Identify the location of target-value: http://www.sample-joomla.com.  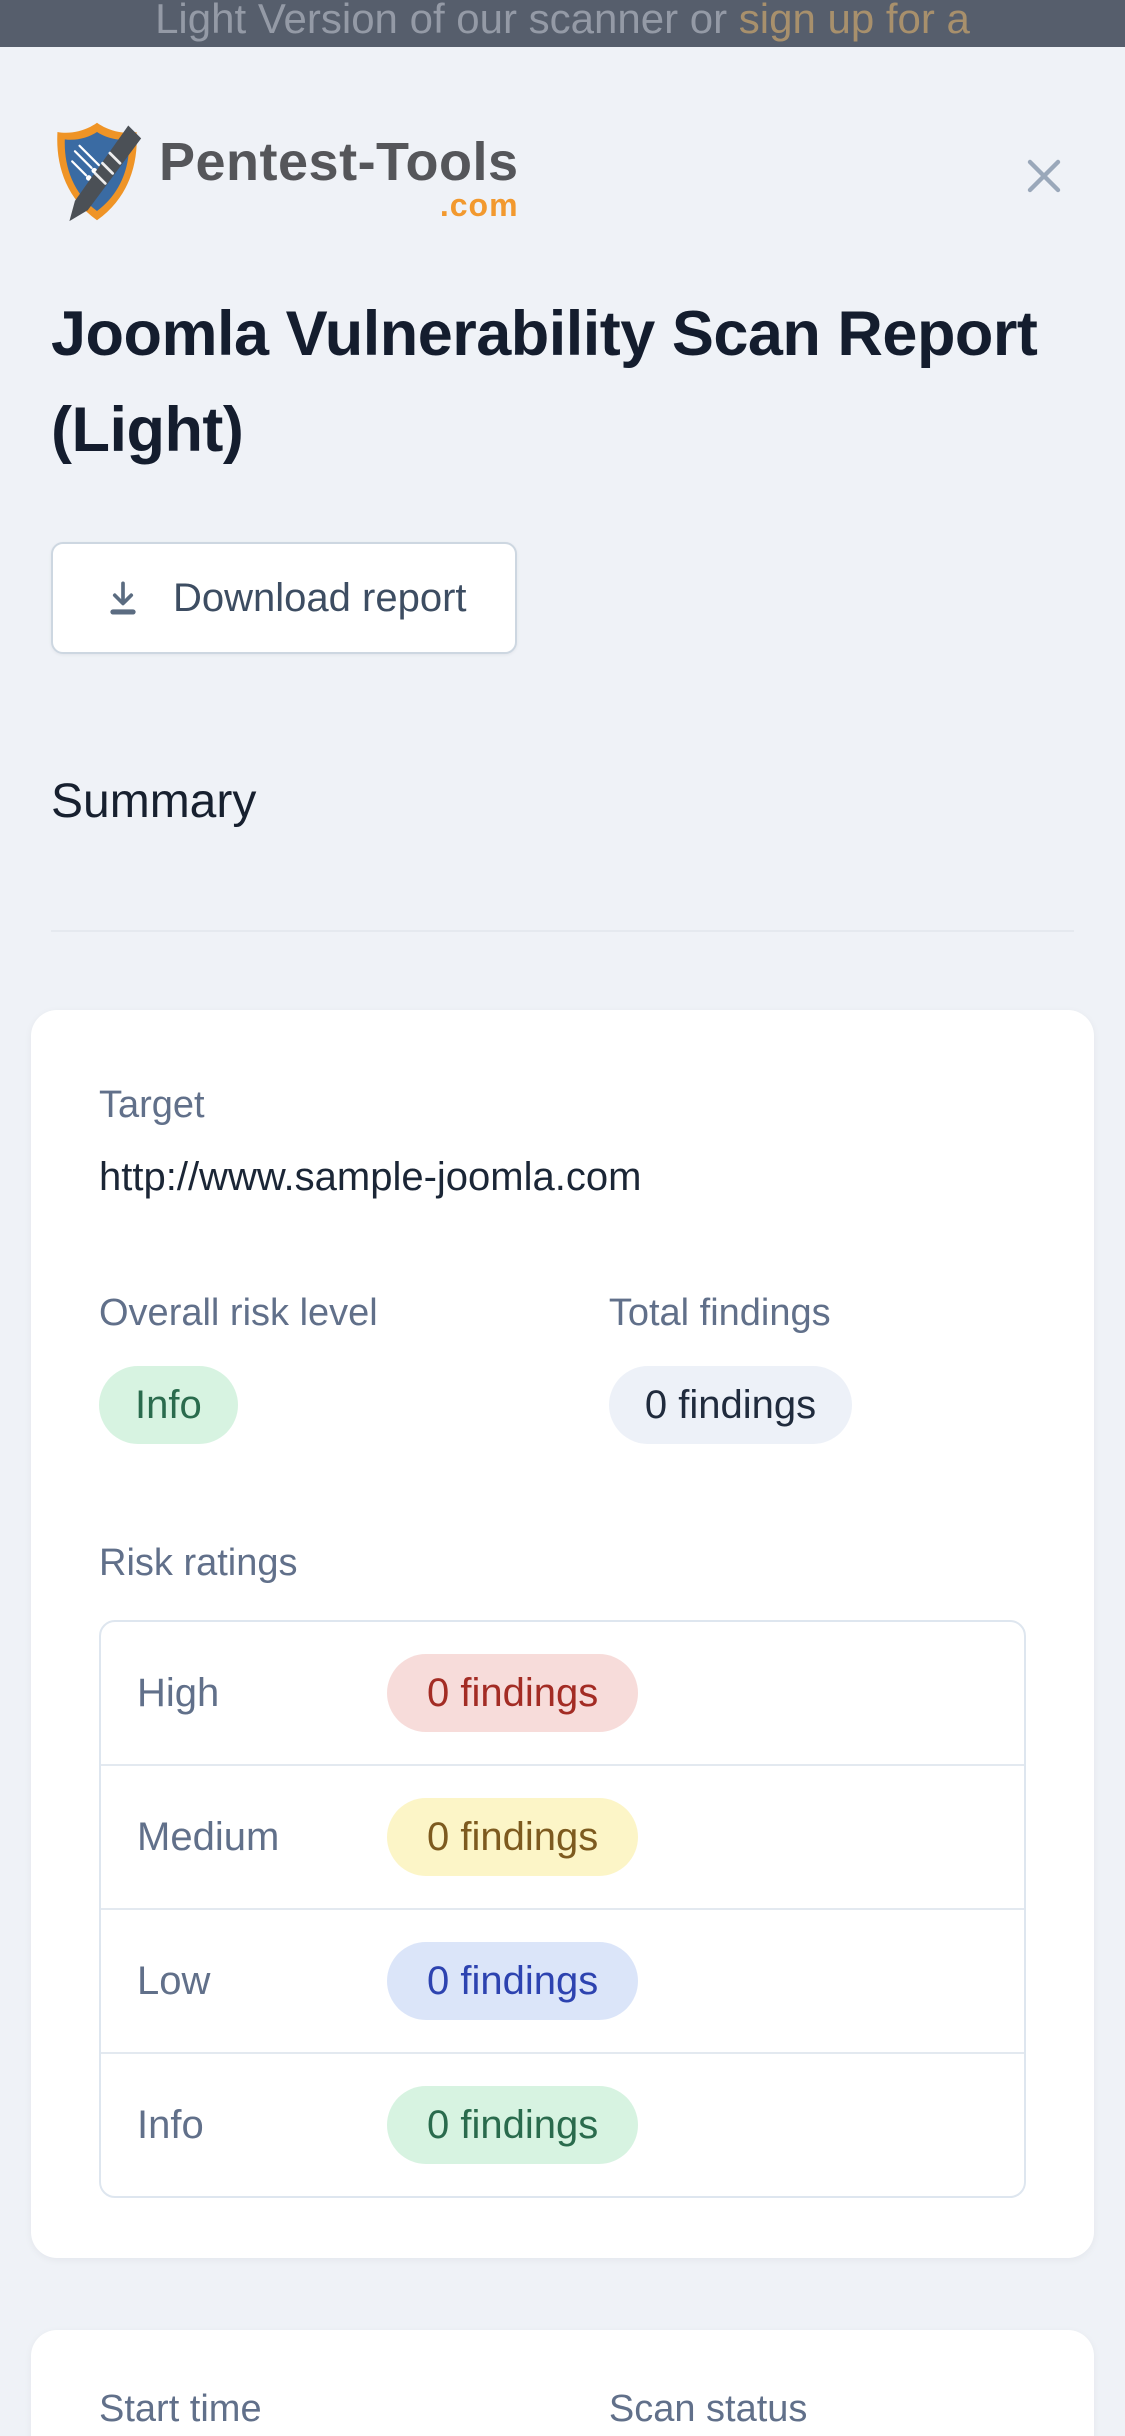
(370, 1177).